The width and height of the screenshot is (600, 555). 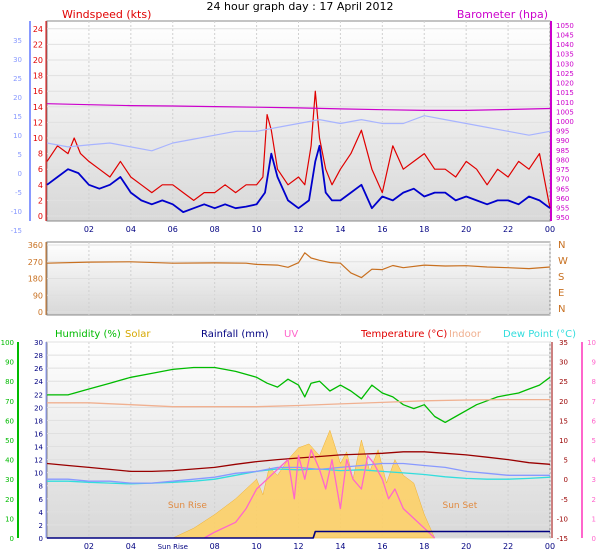 I want to click on barometer-tick-label: 965, so click(x=562, y=189).